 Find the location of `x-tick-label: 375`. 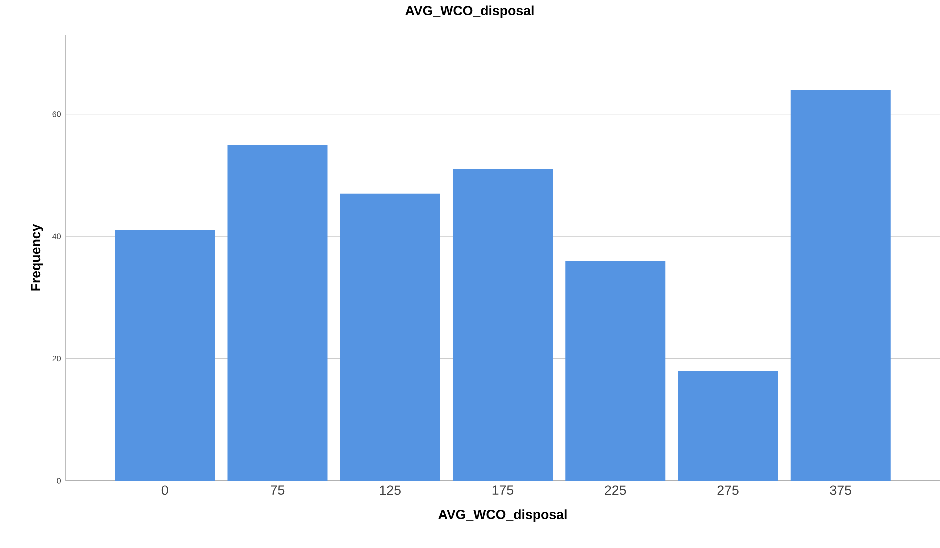

x-tick-label: 375 is located at coordinates (841, 491).